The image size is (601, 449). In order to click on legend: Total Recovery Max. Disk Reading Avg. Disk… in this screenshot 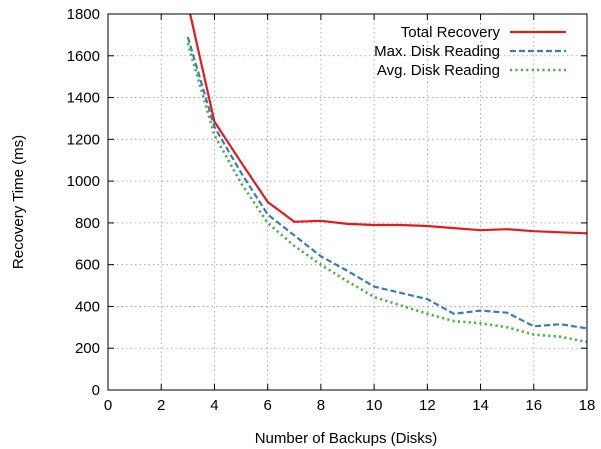, I will do `click(470, 51)`.